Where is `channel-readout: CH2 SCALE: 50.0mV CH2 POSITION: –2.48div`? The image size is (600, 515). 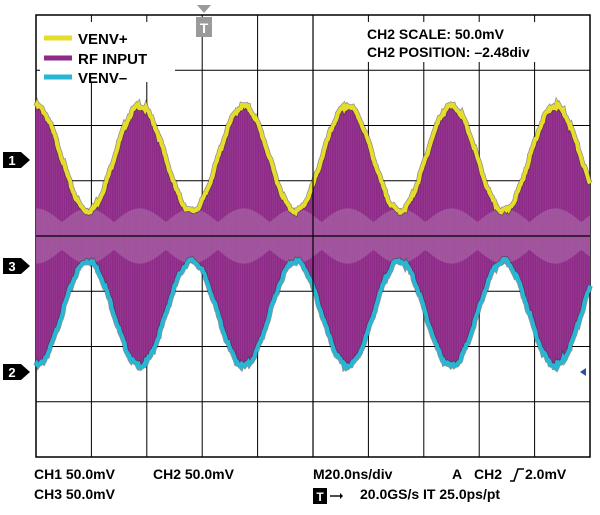
channel-readout: CH2 SCALE: 50.0mV CH2 POSITION: –2.48div is located at coordinates (473, 42).